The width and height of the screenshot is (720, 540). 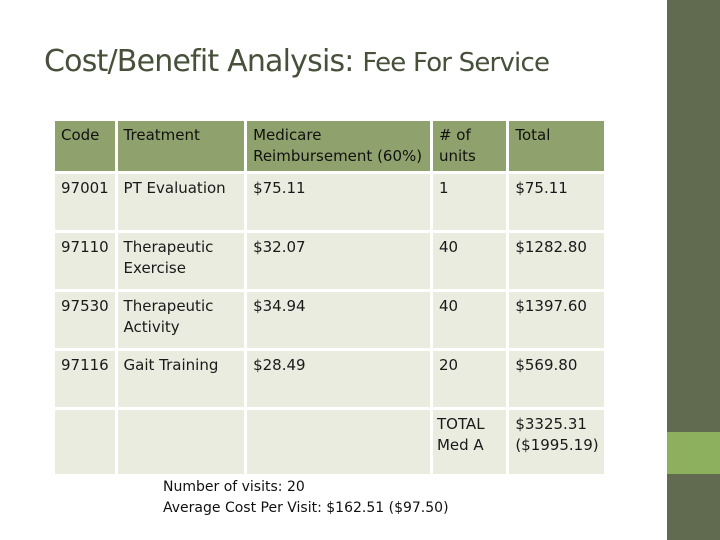 What do you see at coordinates (85, 379) in the screenshot?
I see `cell-code: 97116` at bounding box center [85, 379].